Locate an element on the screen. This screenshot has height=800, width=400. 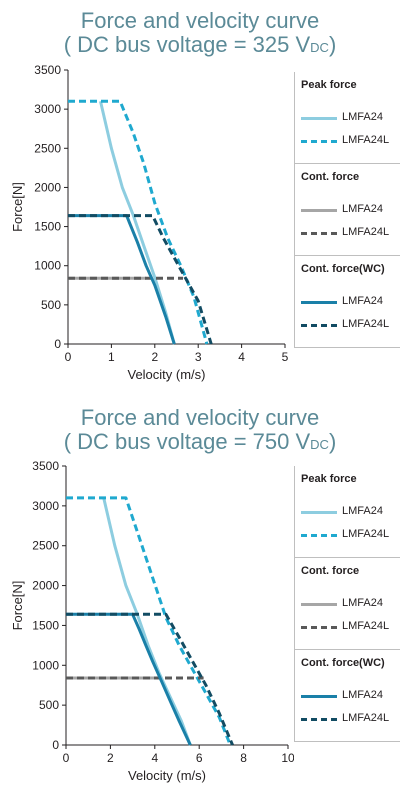
x-tick-label: 6 is located at coordinates (199, 758).